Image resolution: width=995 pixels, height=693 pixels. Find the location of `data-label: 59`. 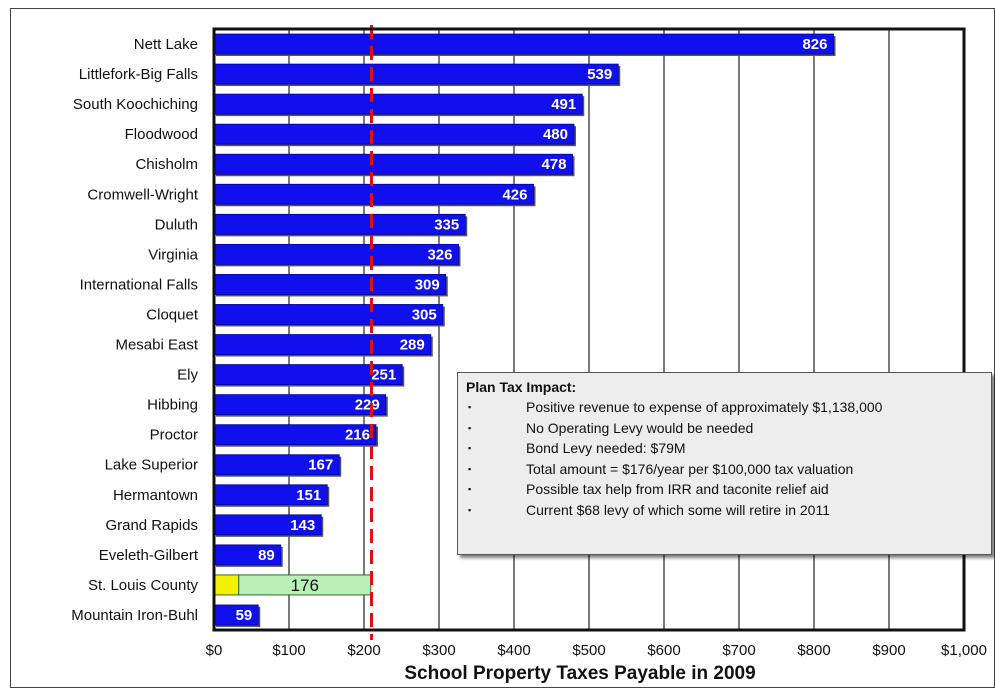

data-label: 59 is located at coordinates (244, 615).